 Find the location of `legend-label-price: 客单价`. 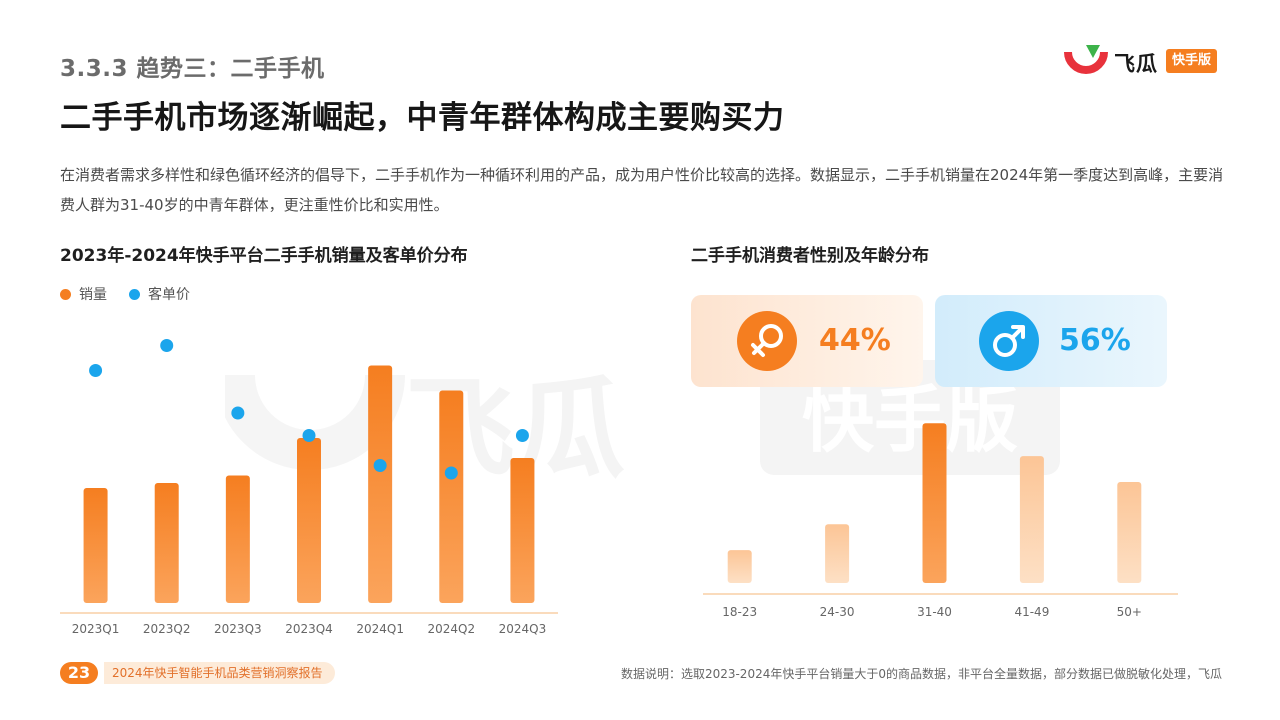

legend-label-price: 客单价 is located at coordinates (169, 295).